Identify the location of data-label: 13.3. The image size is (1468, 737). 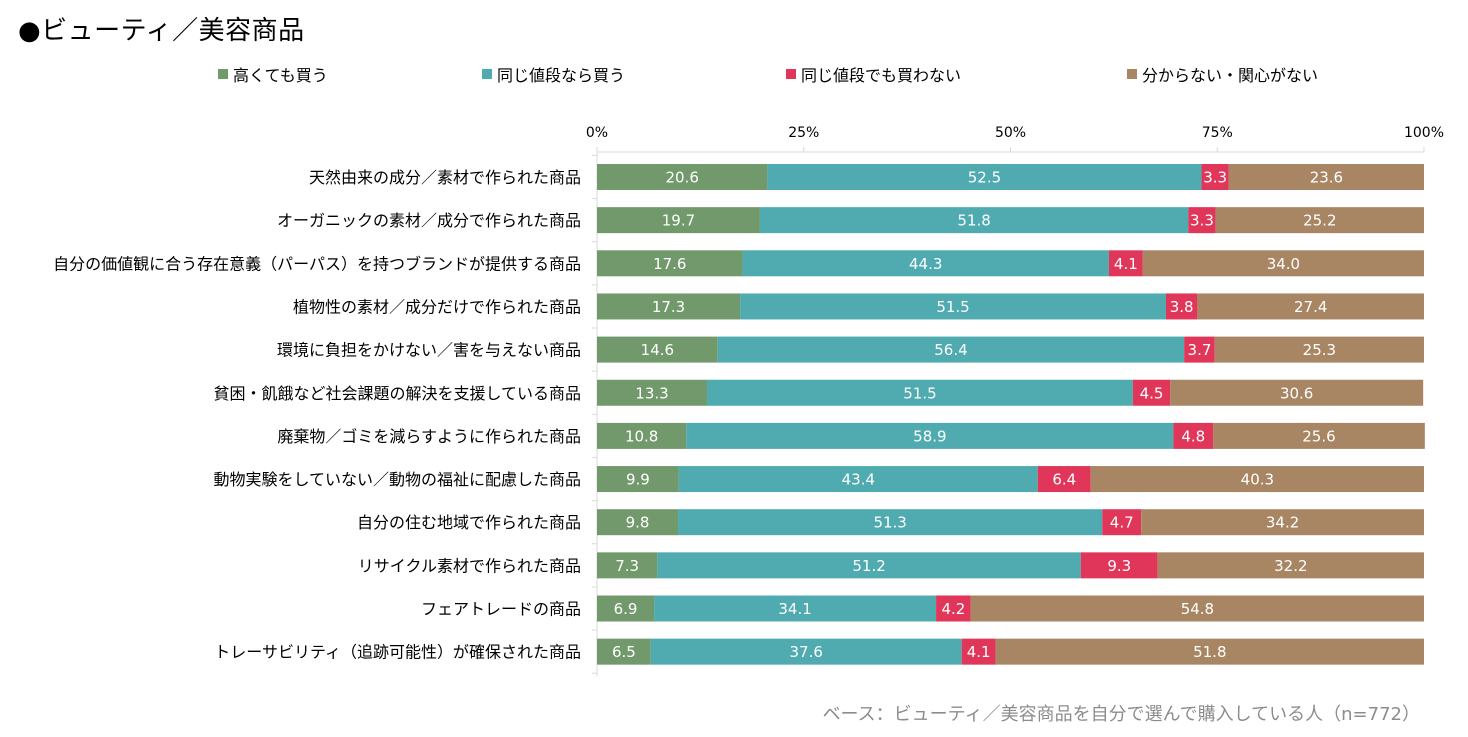
(651, 393).